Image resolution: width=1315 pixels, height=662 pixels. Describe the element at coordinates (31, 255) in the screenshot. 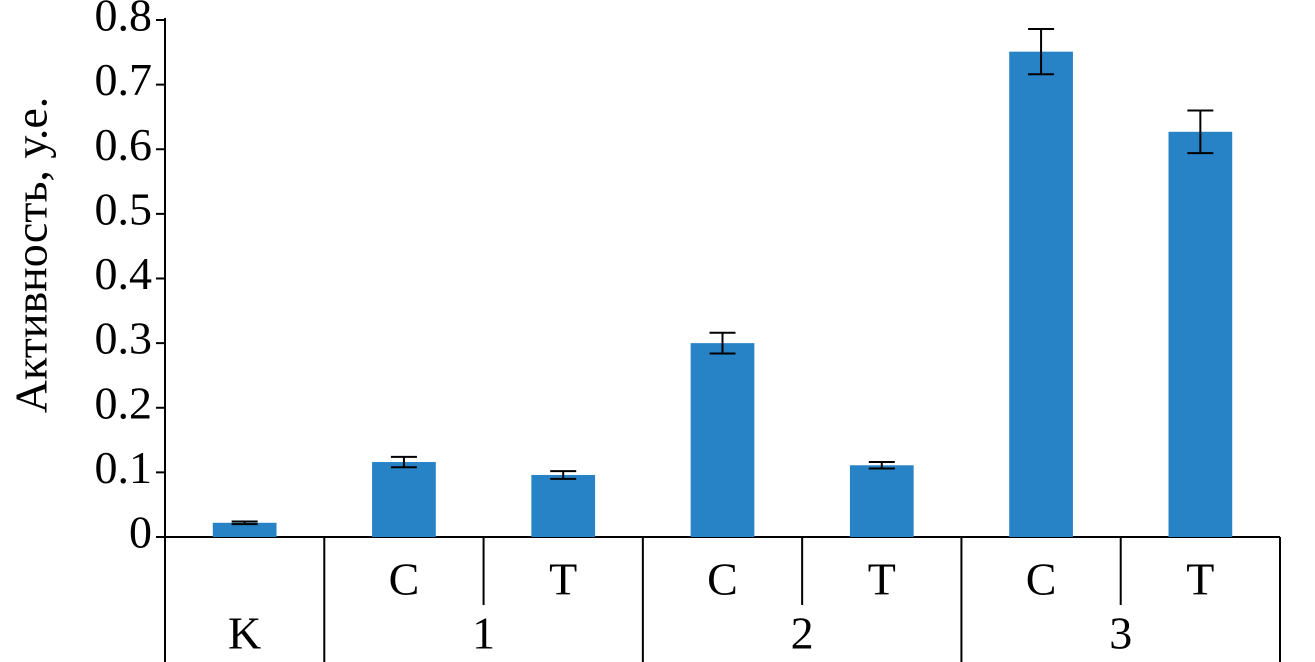

I see `y-axis-label: Активность, у.е.` at that location.